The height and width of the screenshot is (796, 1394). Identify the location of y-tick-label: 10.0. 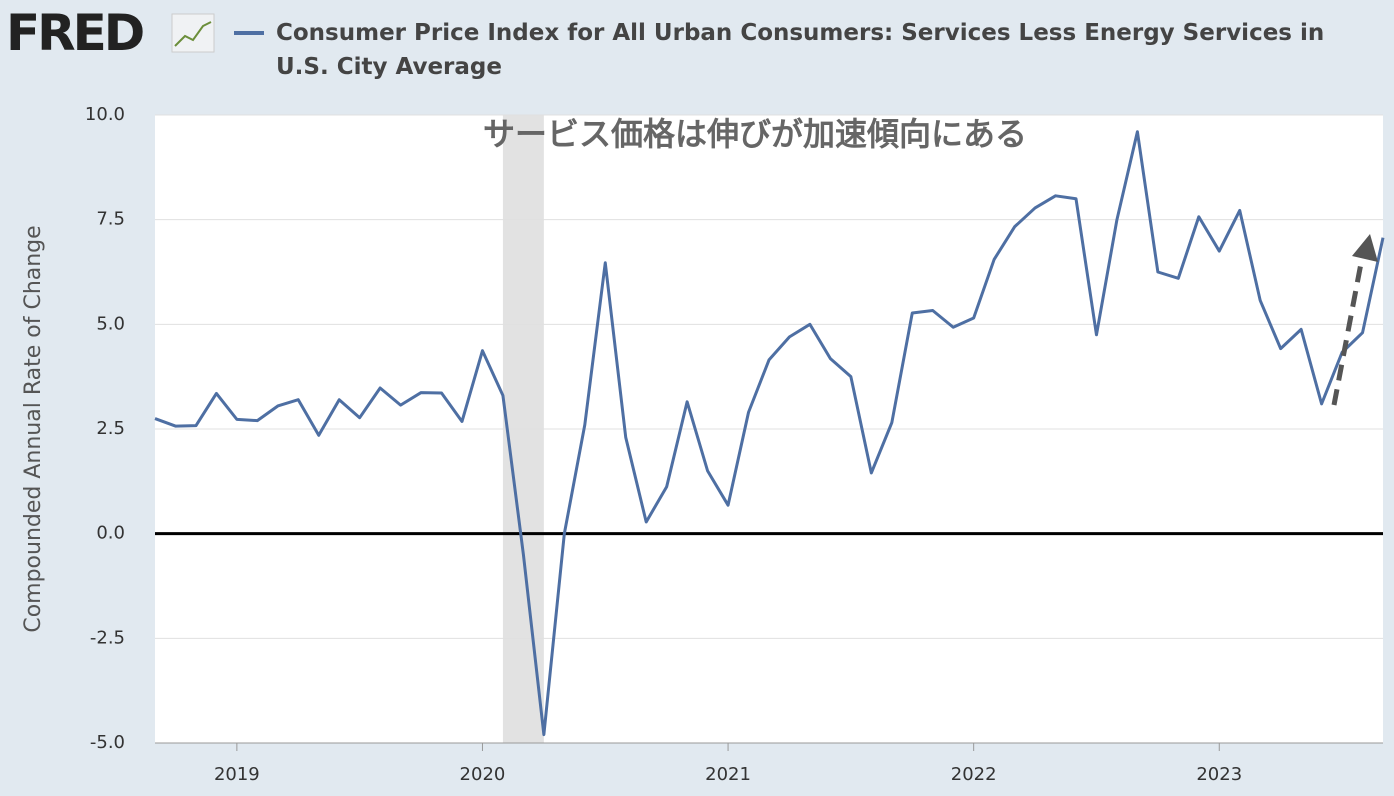
(105, 114).